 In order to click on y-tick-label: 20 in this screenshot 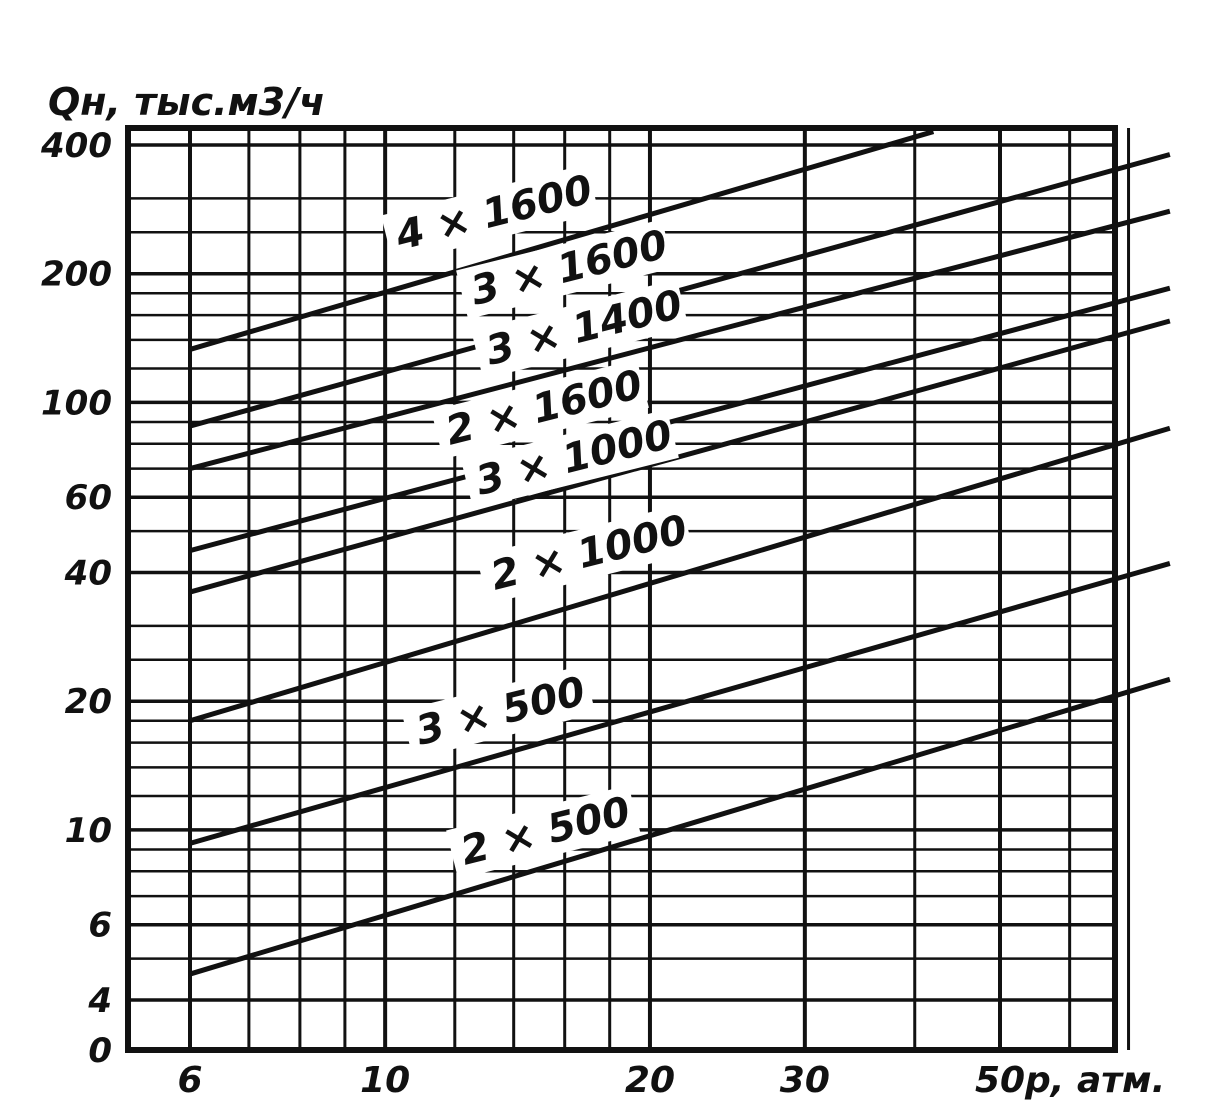, I will do `click(88, 702)`.